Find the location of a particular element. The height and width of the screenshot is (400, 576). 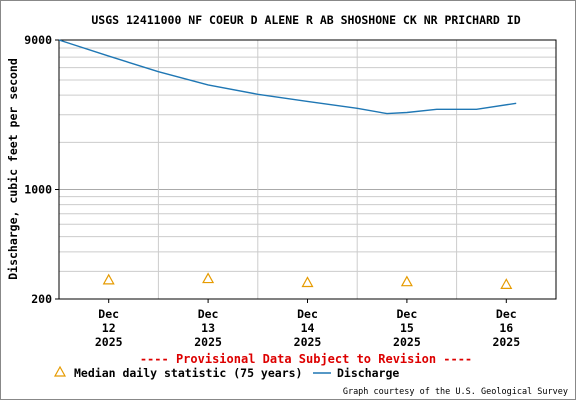

x-tick-label: 16 is located at coordinates (506, 328).